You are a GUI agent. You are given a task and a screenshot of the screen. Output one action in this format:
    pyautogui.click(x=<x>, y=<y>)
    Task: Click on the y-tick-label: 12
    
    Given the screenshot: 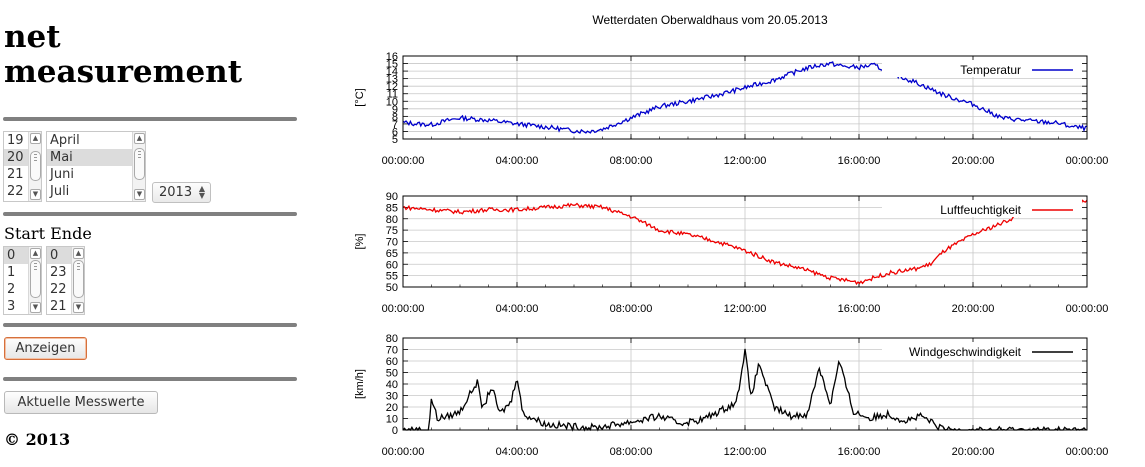 What is the action you would take?
    pyautogui.click(x=392, y=87)
    